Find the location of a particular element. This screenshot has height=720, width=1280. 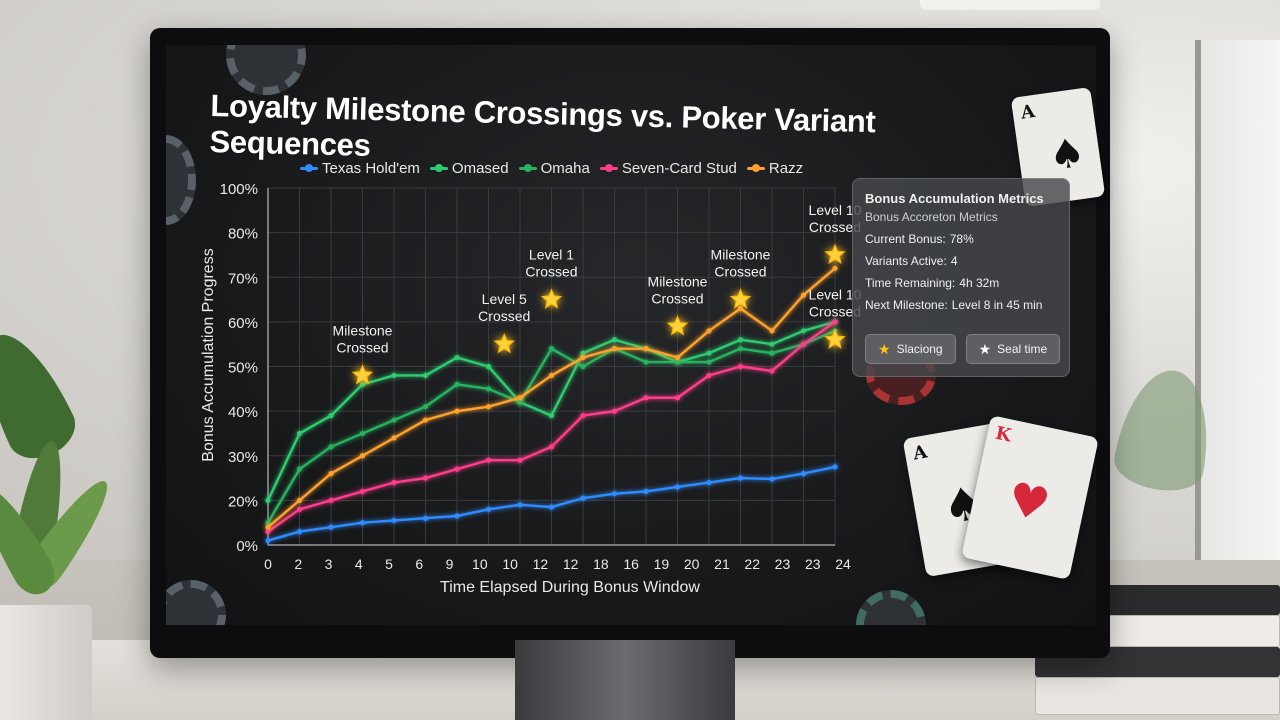

legend-item: Seven-Card Stud is located at coordinates (668, 168).